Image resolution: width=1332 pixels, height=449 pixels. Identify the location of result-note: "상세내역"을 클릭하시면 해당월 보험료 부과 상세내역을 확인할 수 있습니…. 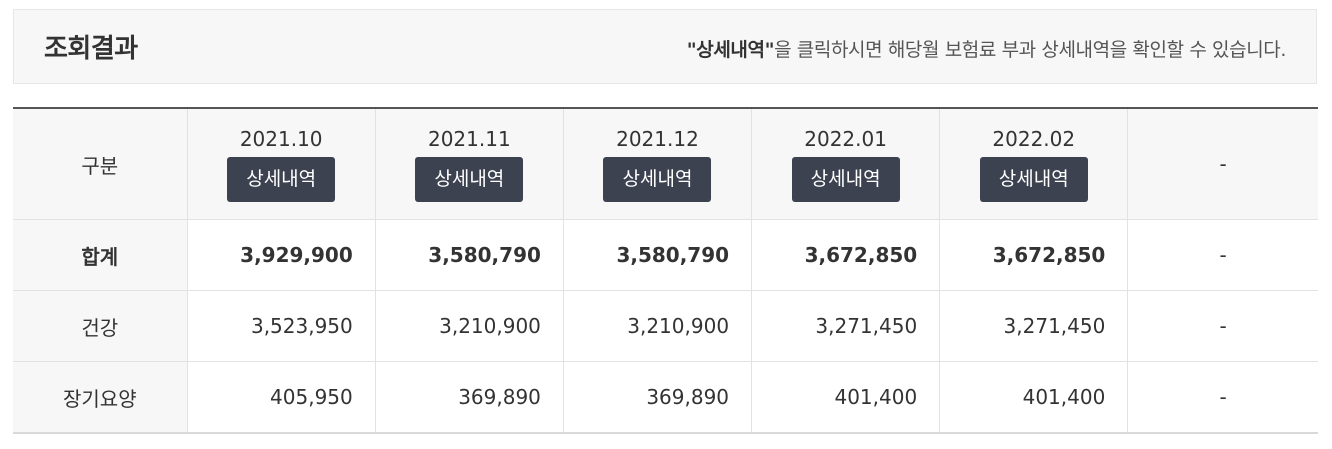
(986, 48).